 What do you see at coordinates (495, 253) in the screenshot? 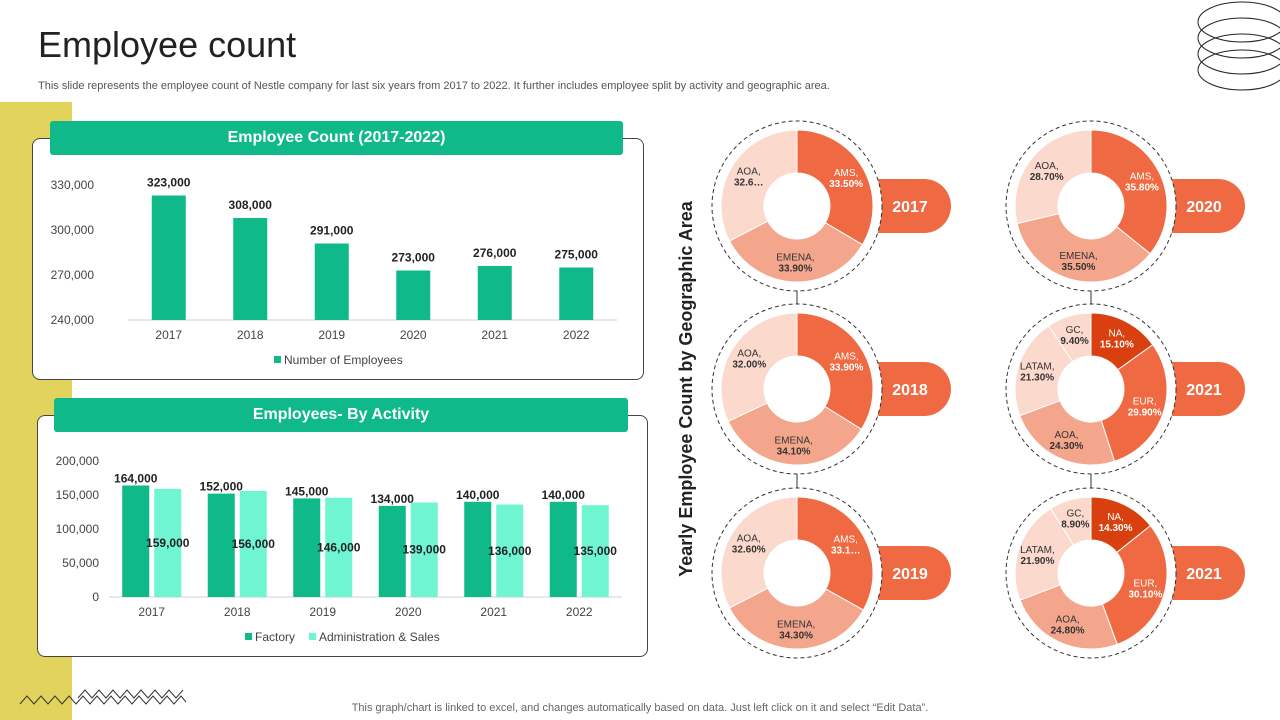
I see `data-label: 276,000` at bounding box center [495, 253].